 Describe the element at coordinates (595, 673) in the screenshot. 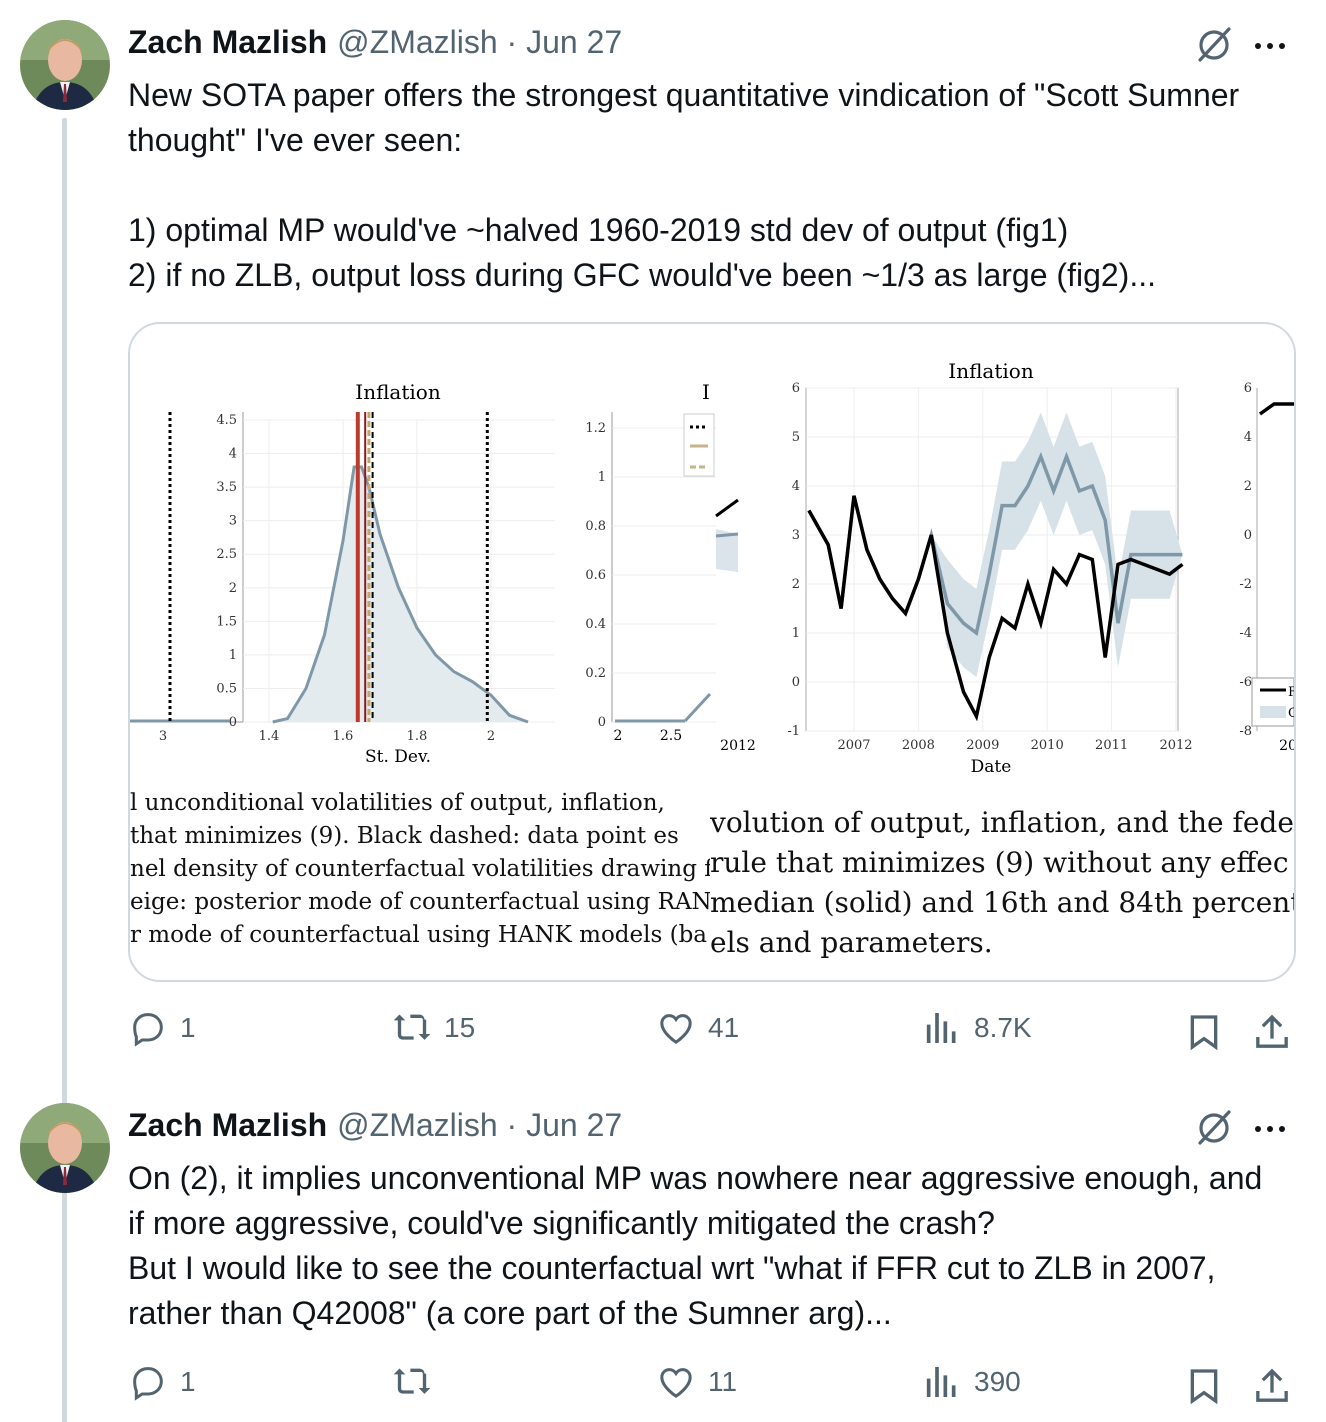

I see `y-tick-label: 0.2` at that location.